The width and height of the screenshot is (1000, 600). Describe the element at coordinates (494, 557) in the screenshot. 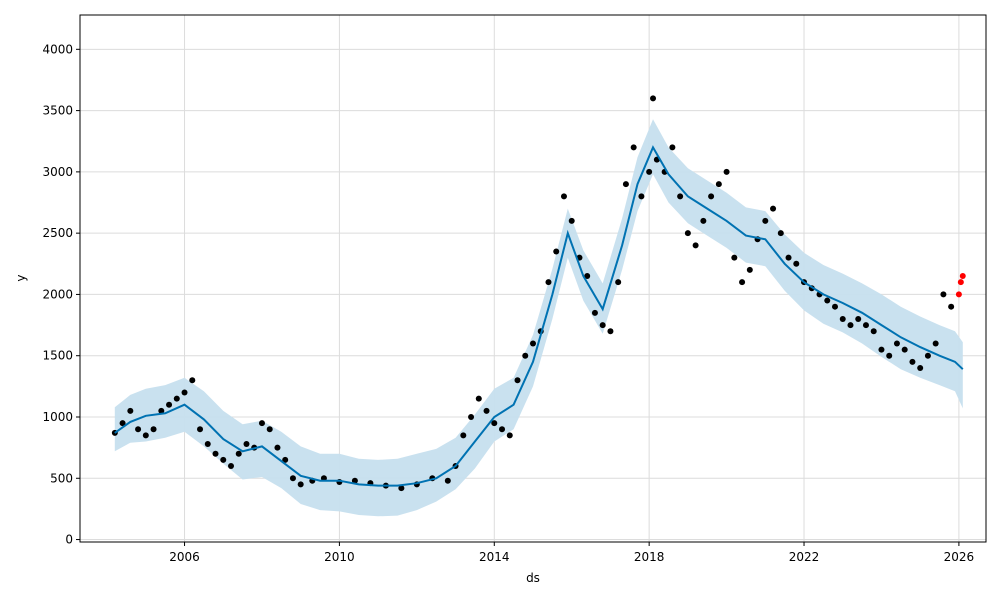

I see `x-tick-label: 2014` at that location.